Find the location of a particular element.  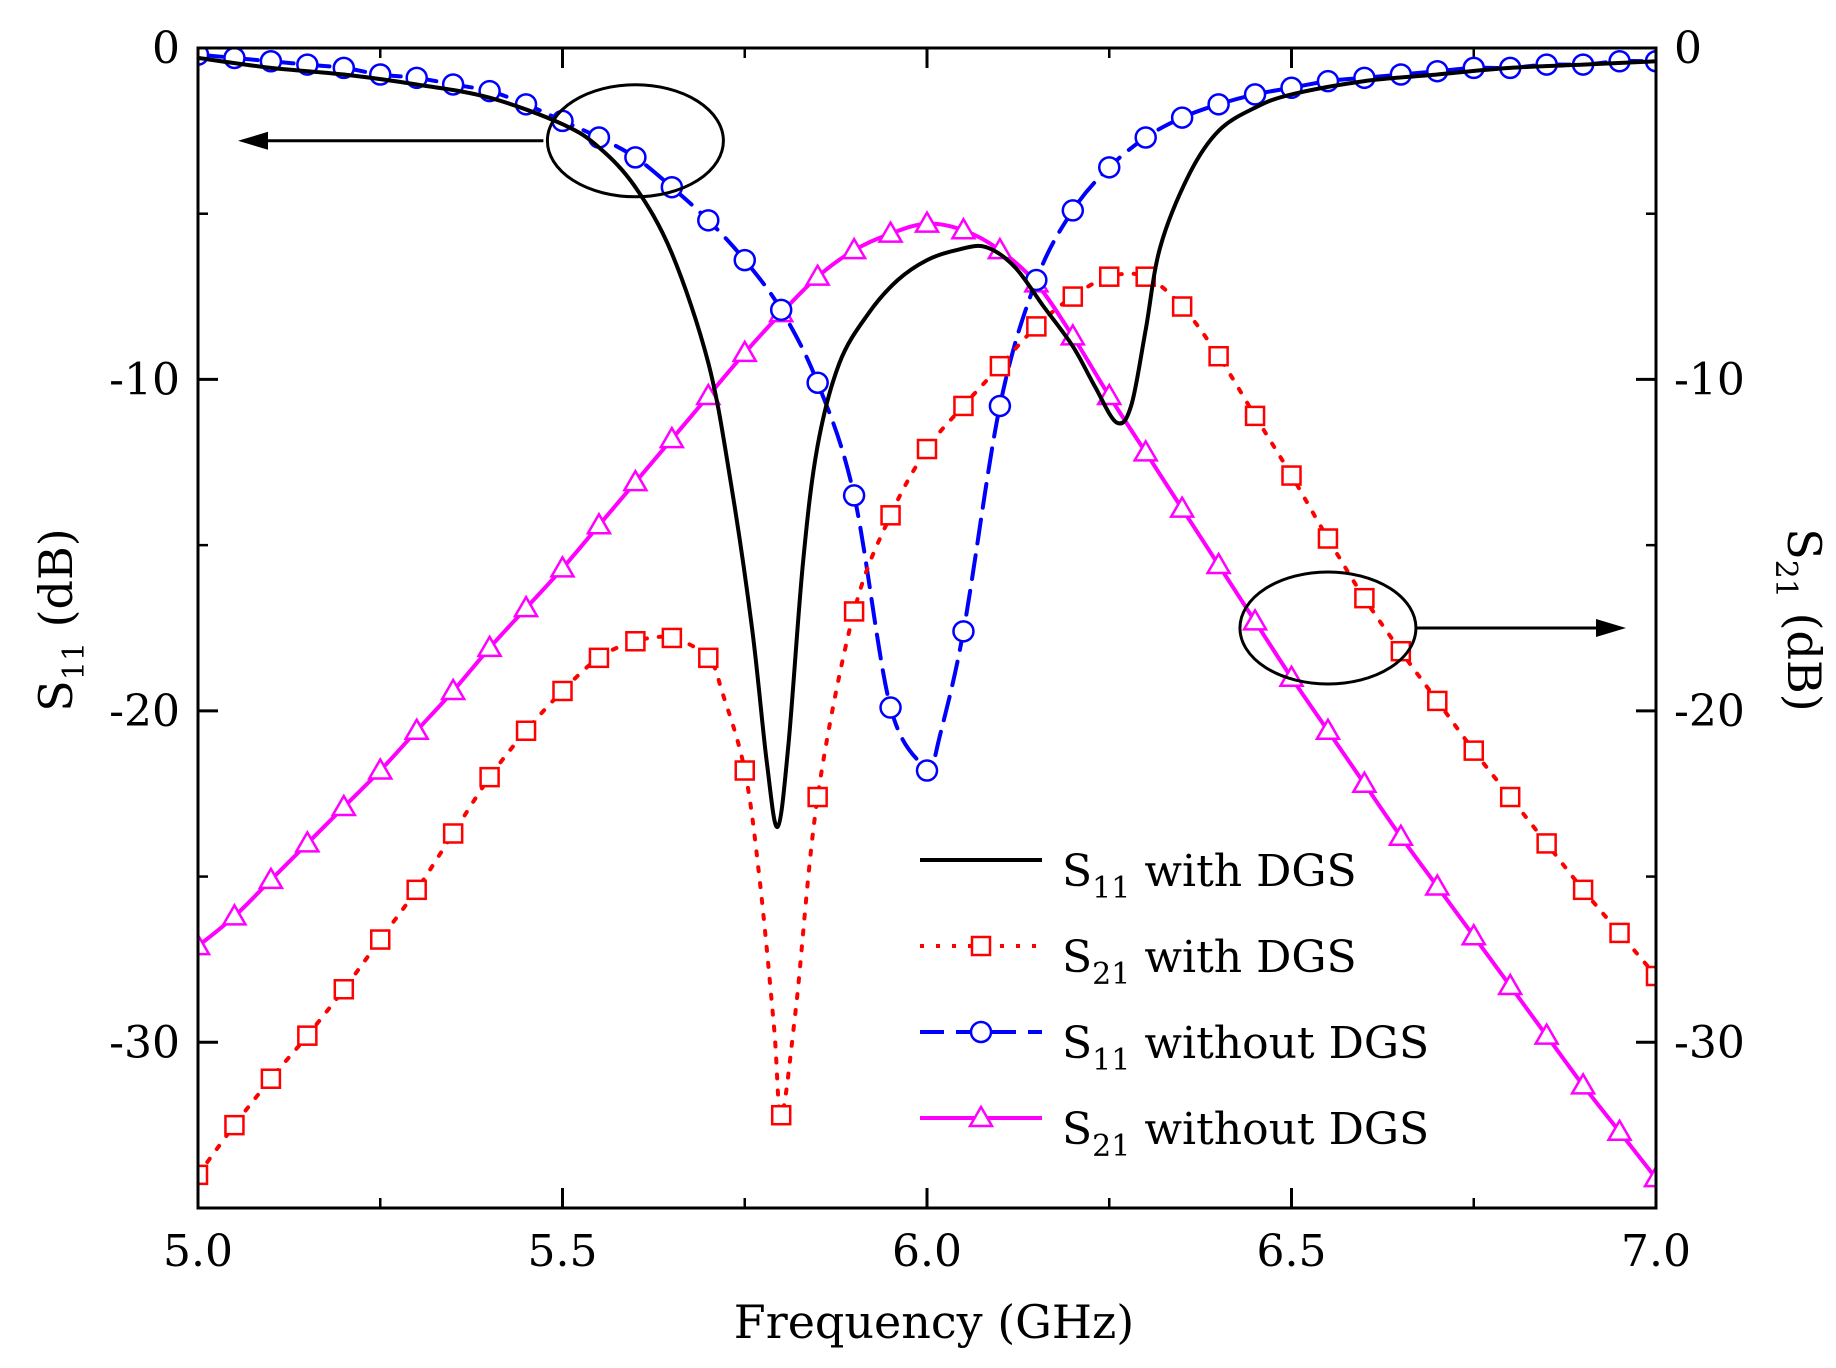

y-left-tick-labels: 0 -10 -20 -30 is located at coordinates (144, 545).